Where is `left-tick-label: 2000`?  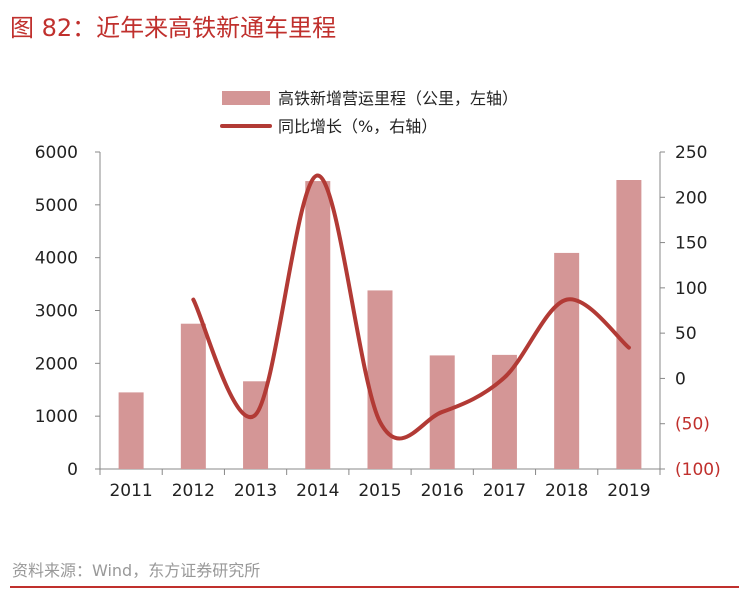 left-tick-label: 2000 is located at coordinates (56, 364).